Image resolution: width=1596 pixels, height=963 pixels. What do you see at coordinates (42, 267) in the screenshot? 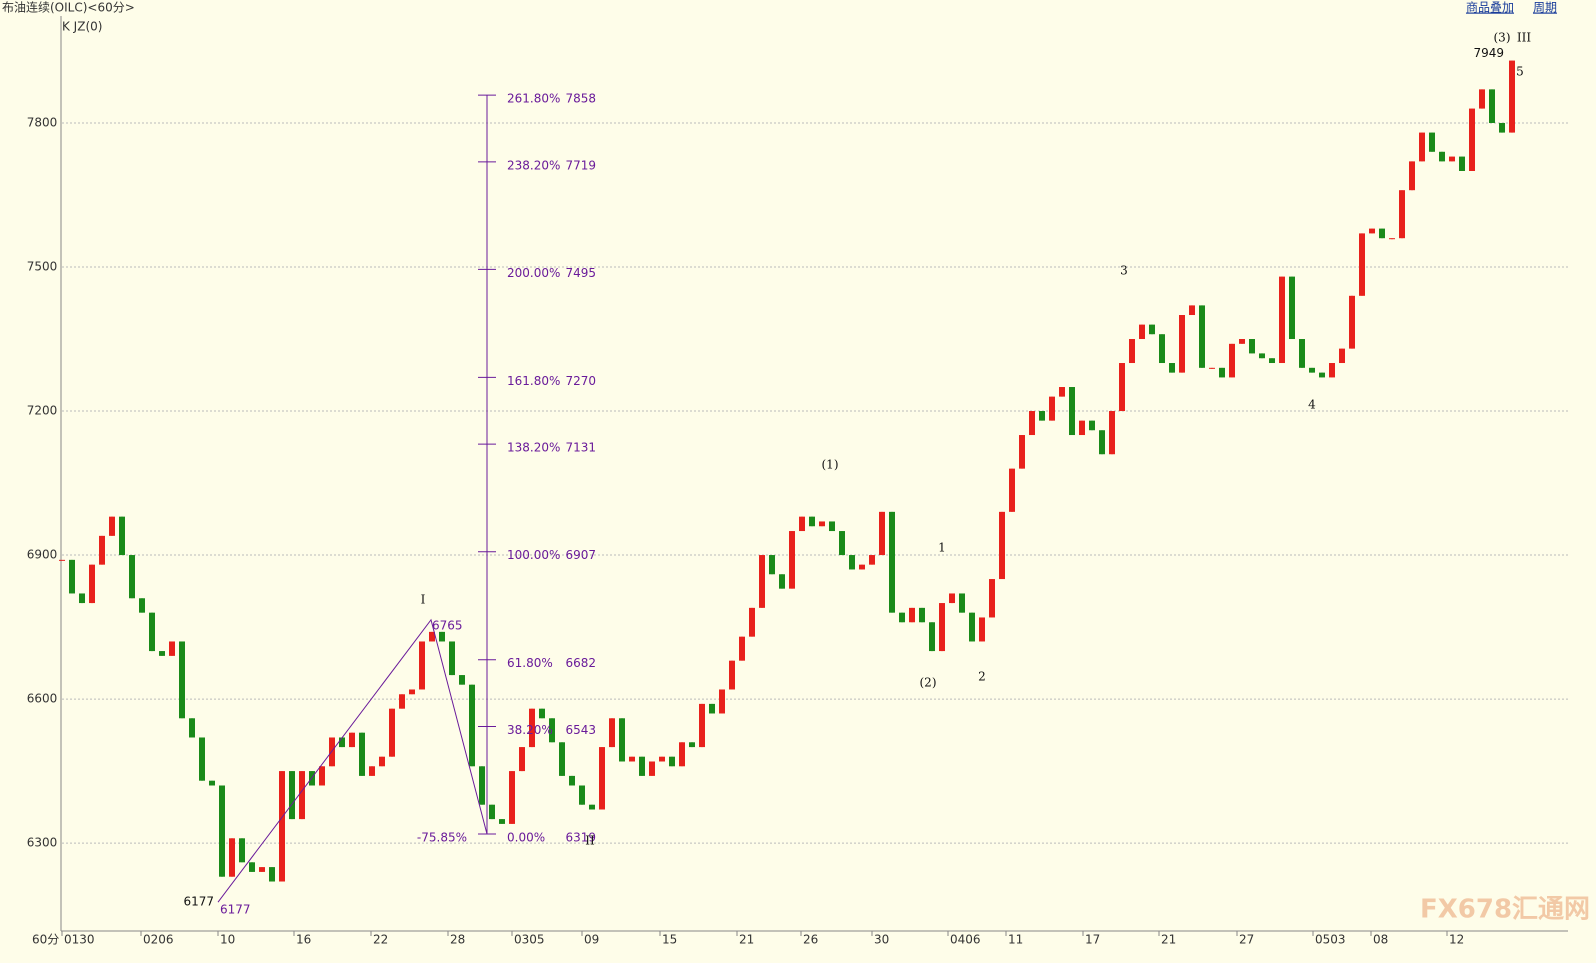
I see `y-tick-label: 7500` at bounding box center [42, 267].